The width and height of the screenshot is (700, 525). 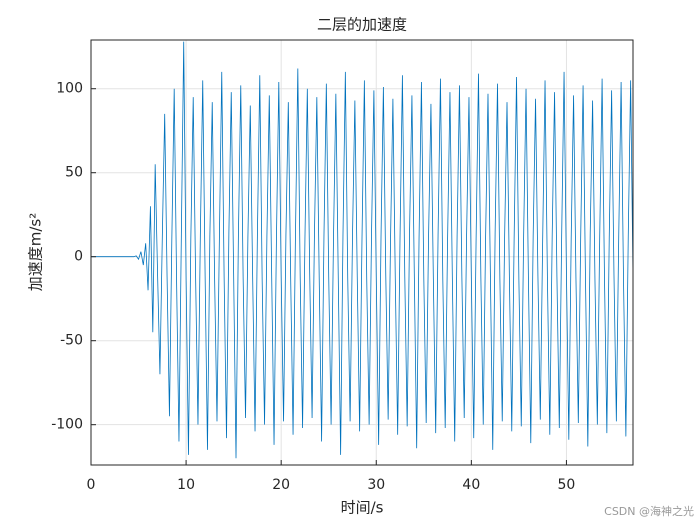 I want to click on y-axis-label: 加速度m/s², so click(x=36, y=252).